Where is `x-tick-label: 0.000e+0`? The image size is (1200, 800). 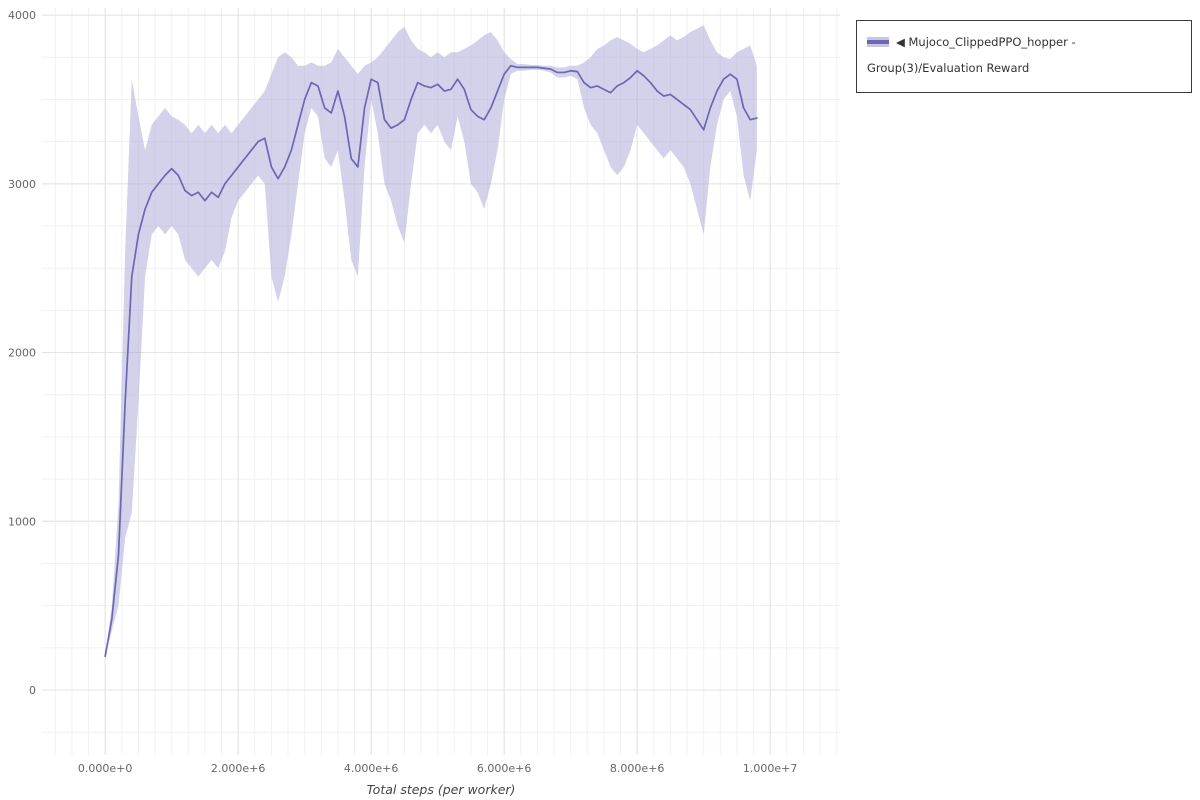 x-tick-label: 0.000e+0 is located at coordinates (105, 768).